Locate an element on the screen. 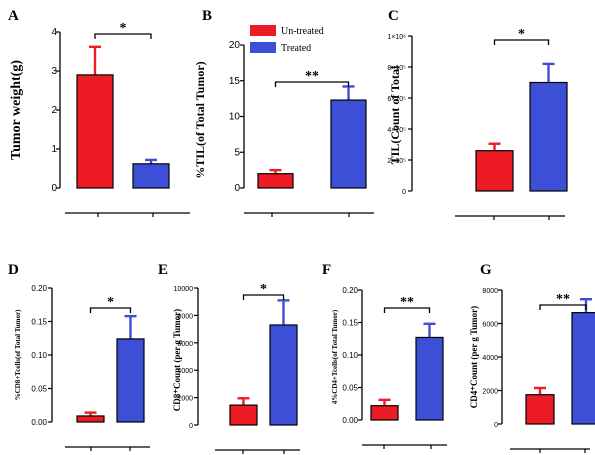 The width and height of the screenshot is (595, 455). y-tick-label-a: 1 is located at coordinates (54, 149).